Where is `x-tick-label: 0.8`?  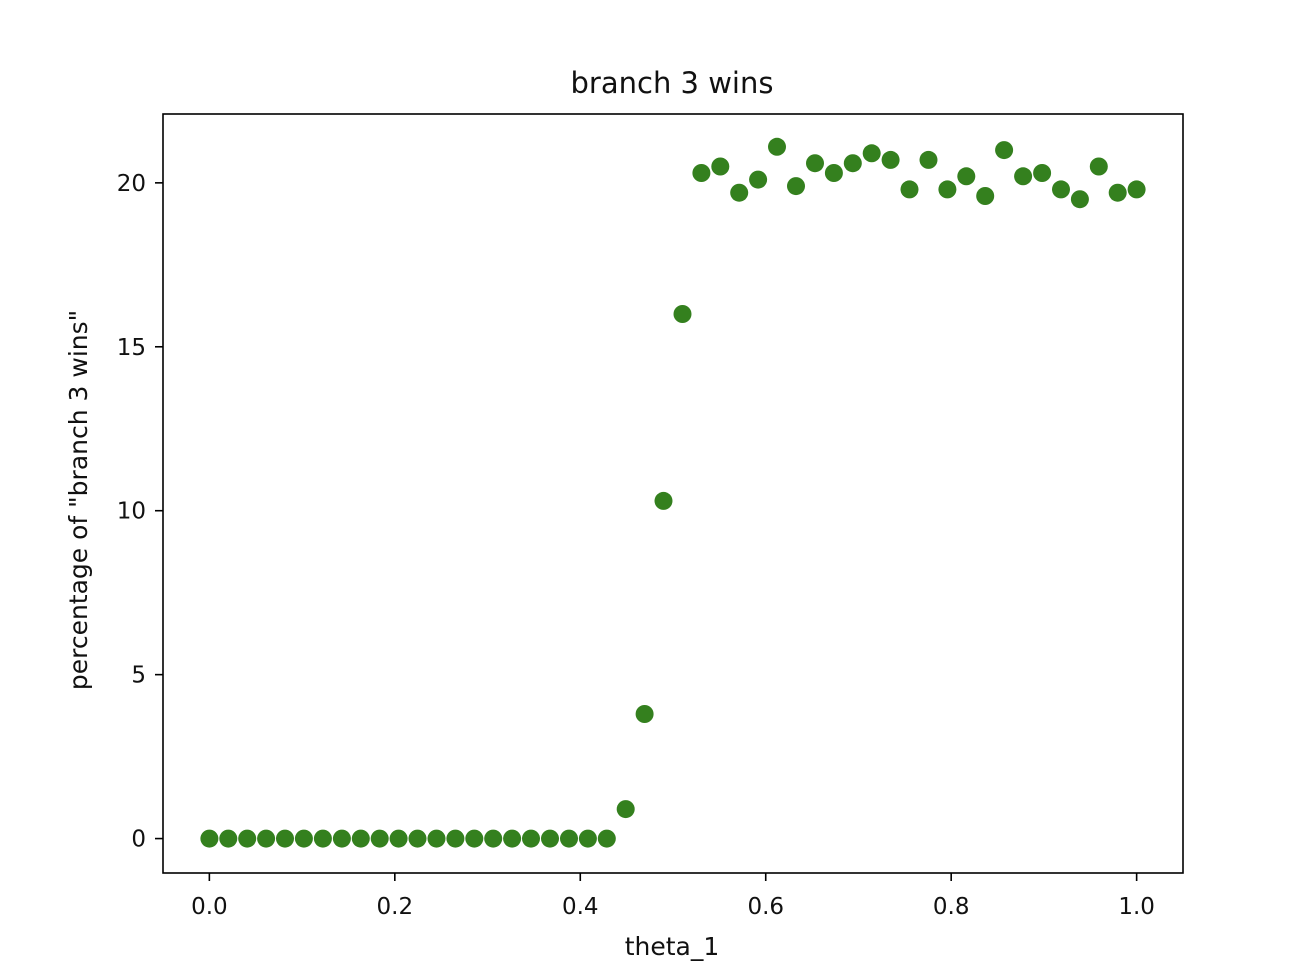
x-tick-label: 0.8 is located at coordinates (951, 907).